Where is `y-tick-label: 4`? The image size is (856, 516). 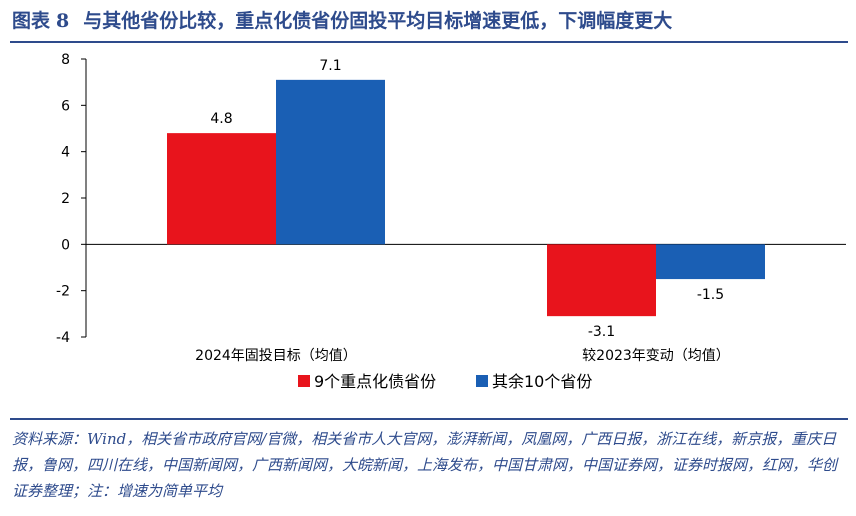 y-tick-label: 4 is located at coordinates (65, 153).